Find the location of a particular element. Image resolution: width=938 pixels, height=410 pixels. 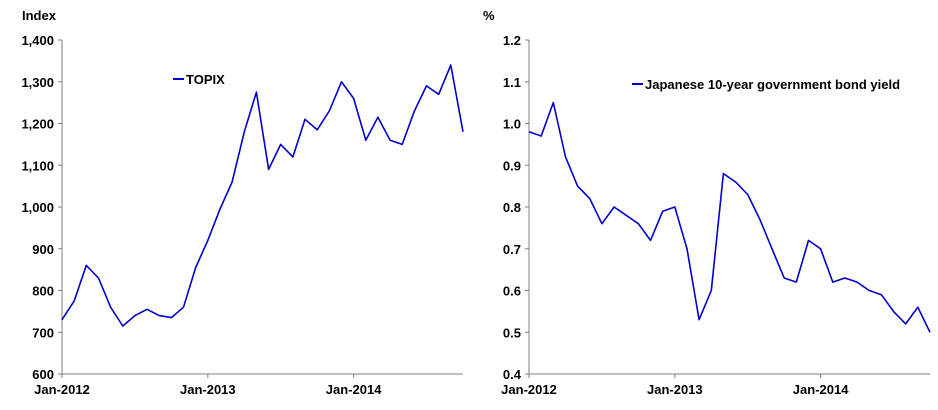

topix-y-ticks: 600 700 800 900 1,000 1,100 1,200 1,300 1,400 is located at coordinates (41, 207).